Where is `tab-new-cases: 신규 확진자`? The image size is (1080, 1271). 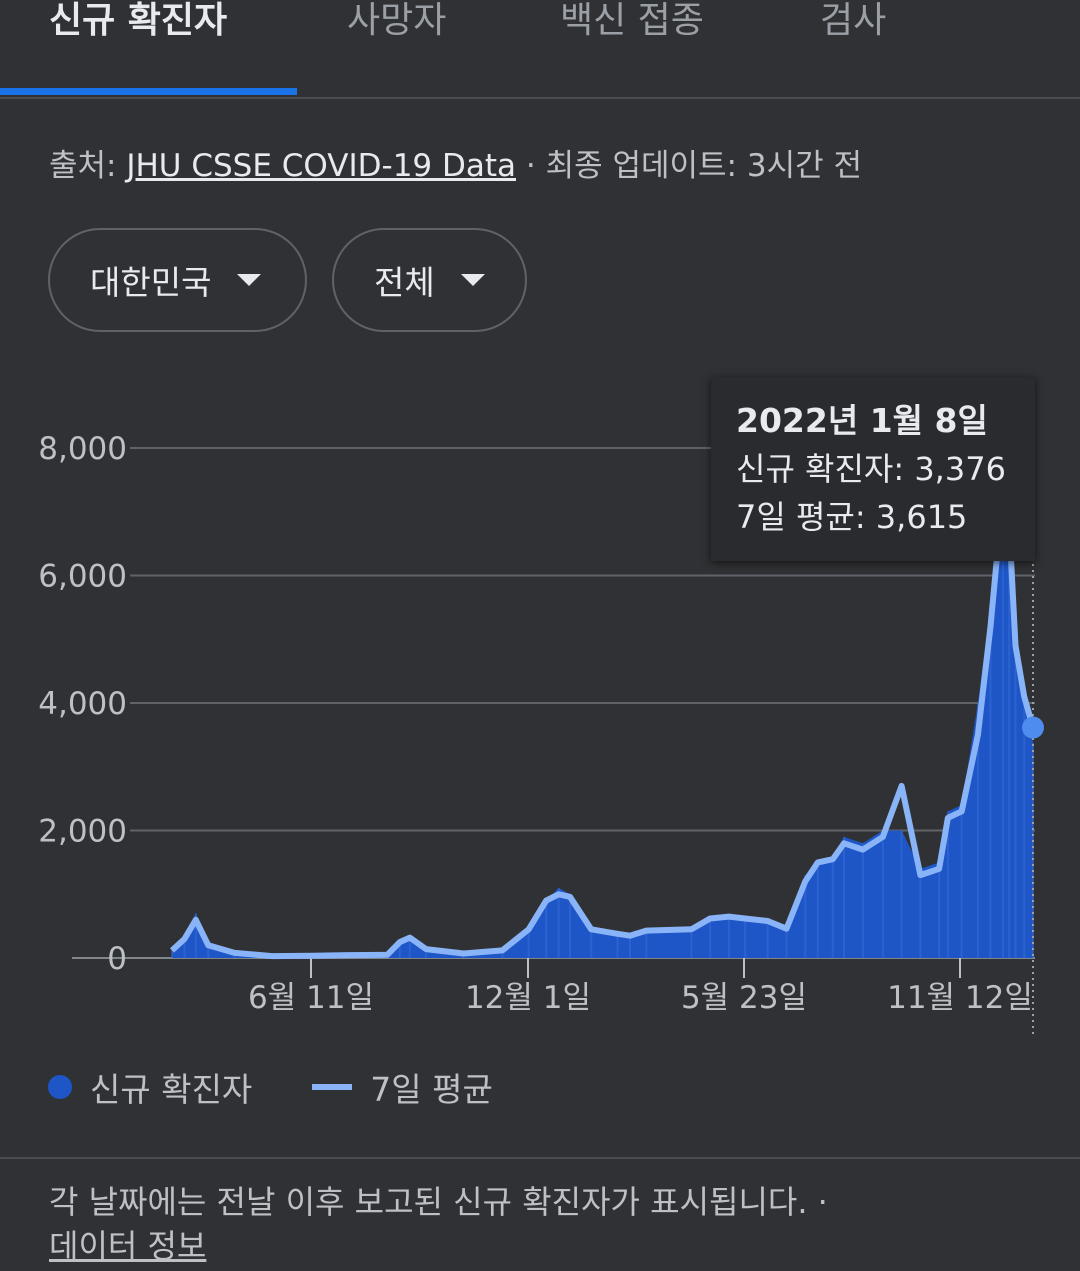 tab-new-cases: 신규 확진자 is located at coordinates (138, 20).